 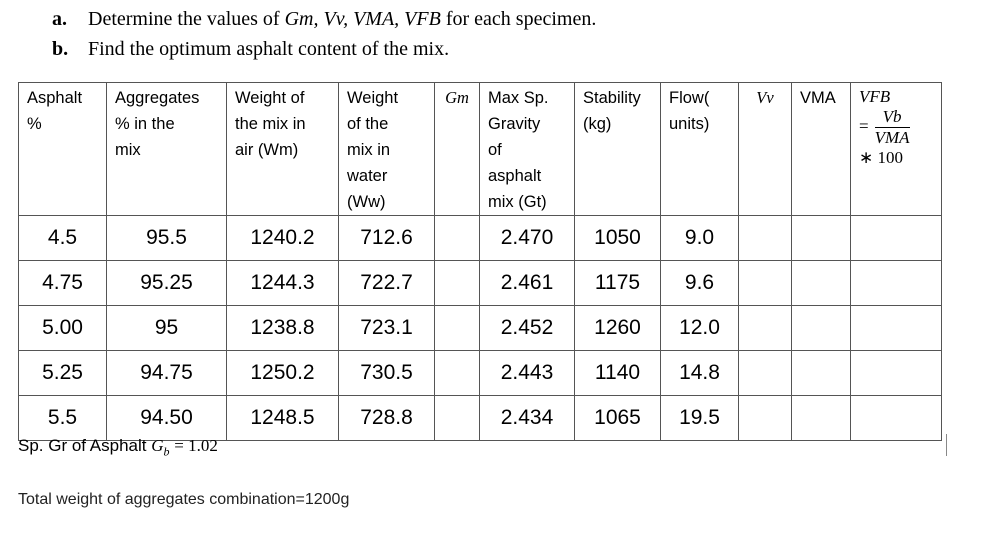 What do you see at coordinates (128, 150) in the screenshot?
I see `header-aggregates-line: mix` at bounding box center [128, 150].